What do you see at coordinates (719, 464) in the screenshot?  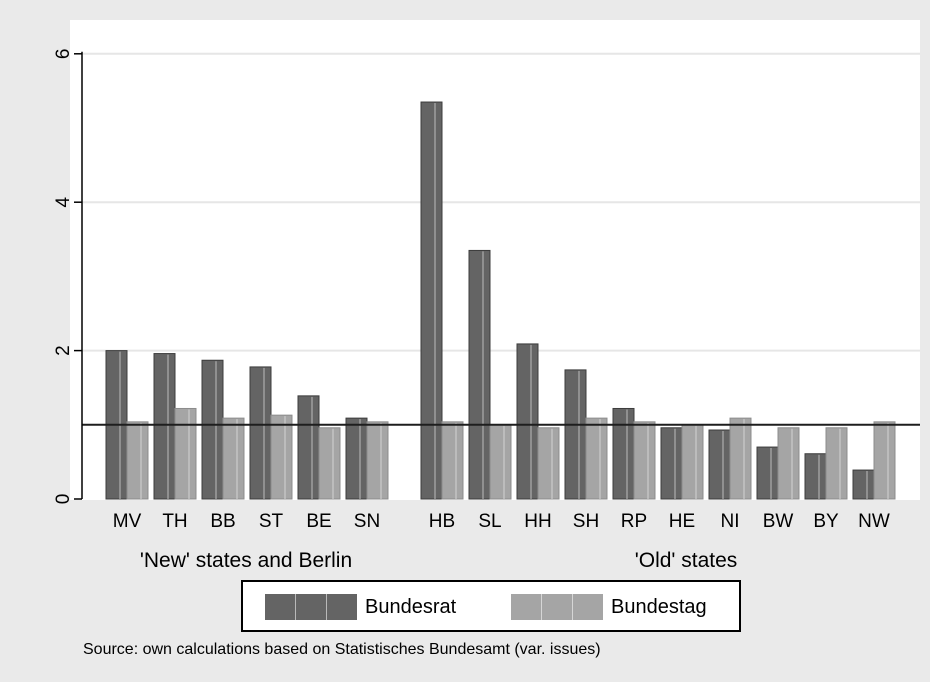 I see `bar-bundesrat-ni` at bounding box center [719, 464].